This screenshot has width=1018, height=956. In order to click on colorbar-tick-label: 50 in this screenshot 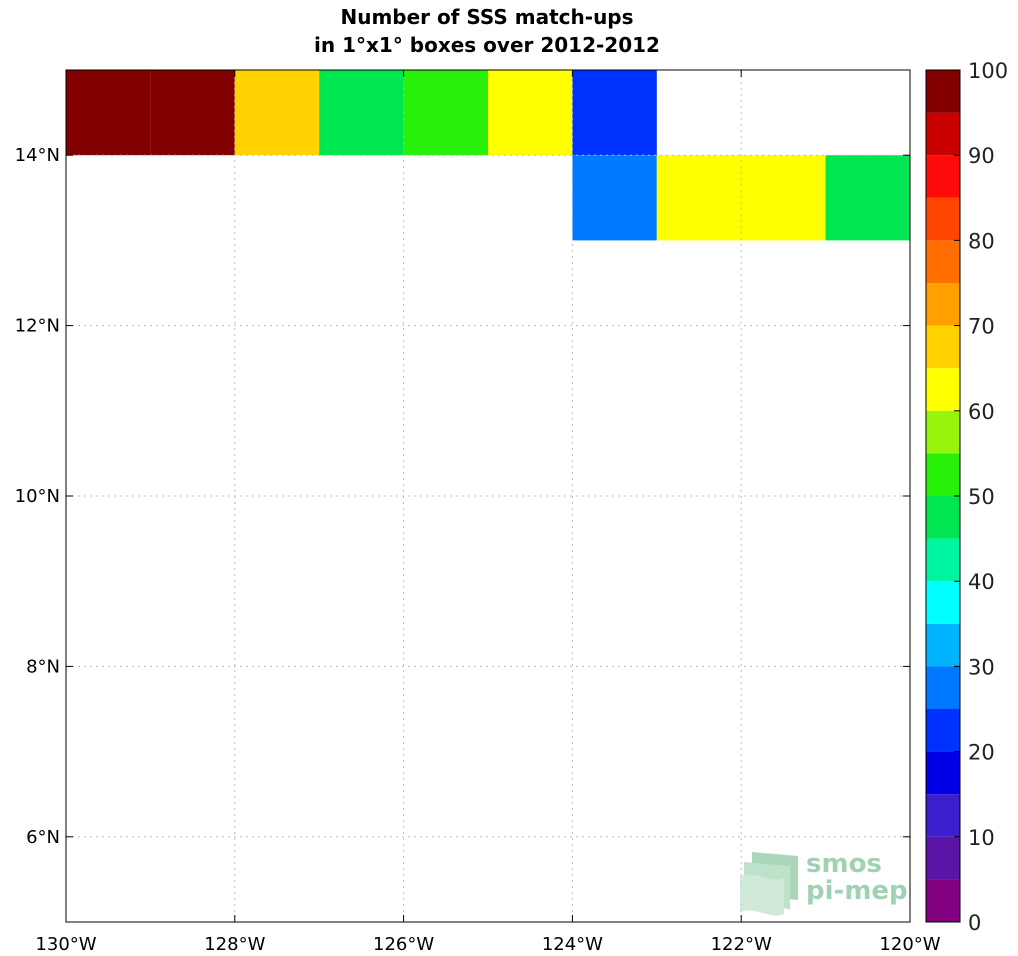, I will do `click(981, 497)`.